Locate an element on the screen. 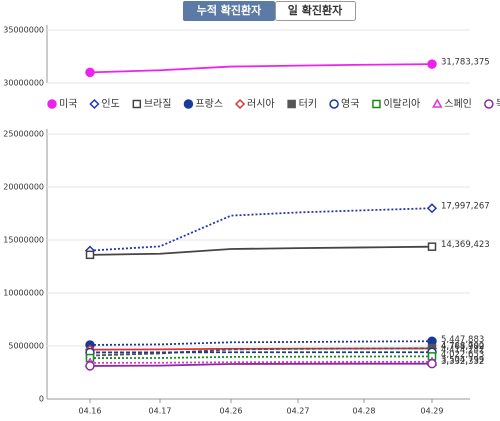 The width and height of the screenshot is (500, 421). legend-label: 인도 is located at coordinates (110, 104).